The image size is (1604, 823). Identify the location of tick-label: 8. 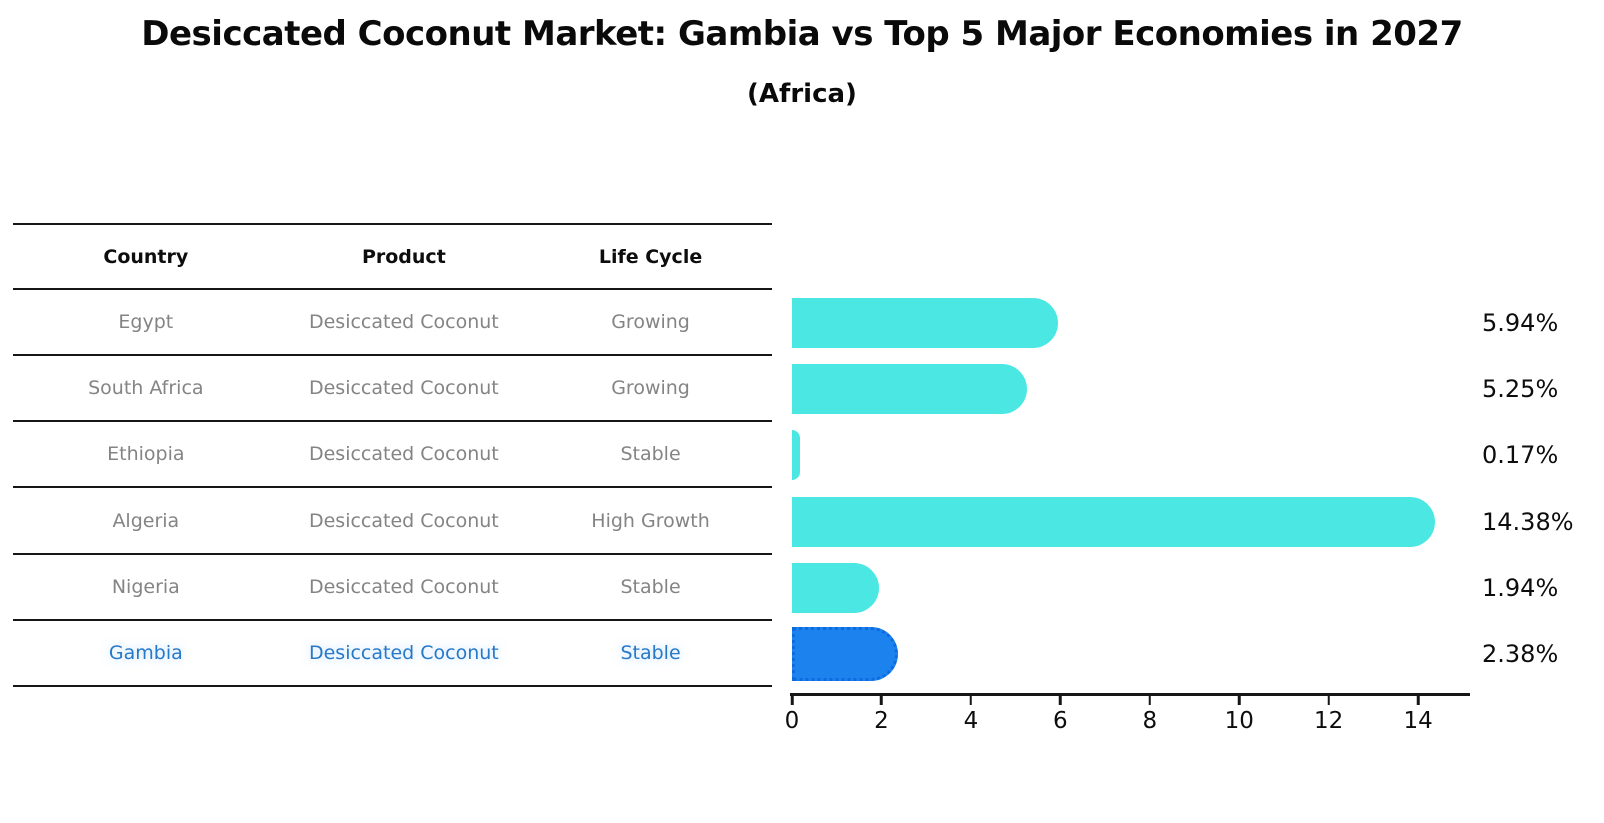
(1150, 721).